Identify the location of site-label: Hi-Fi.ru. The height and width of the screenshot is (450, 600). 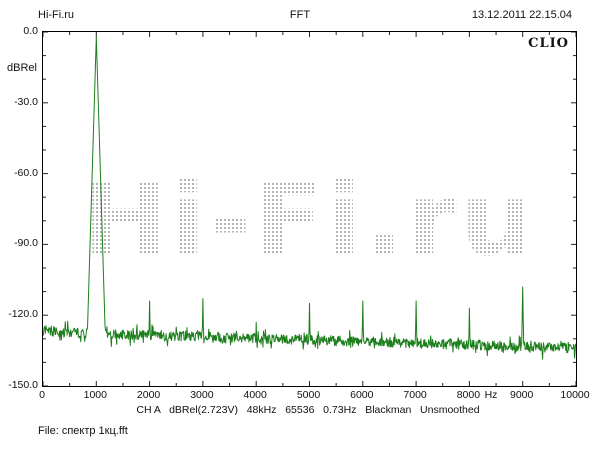
(56, 15).